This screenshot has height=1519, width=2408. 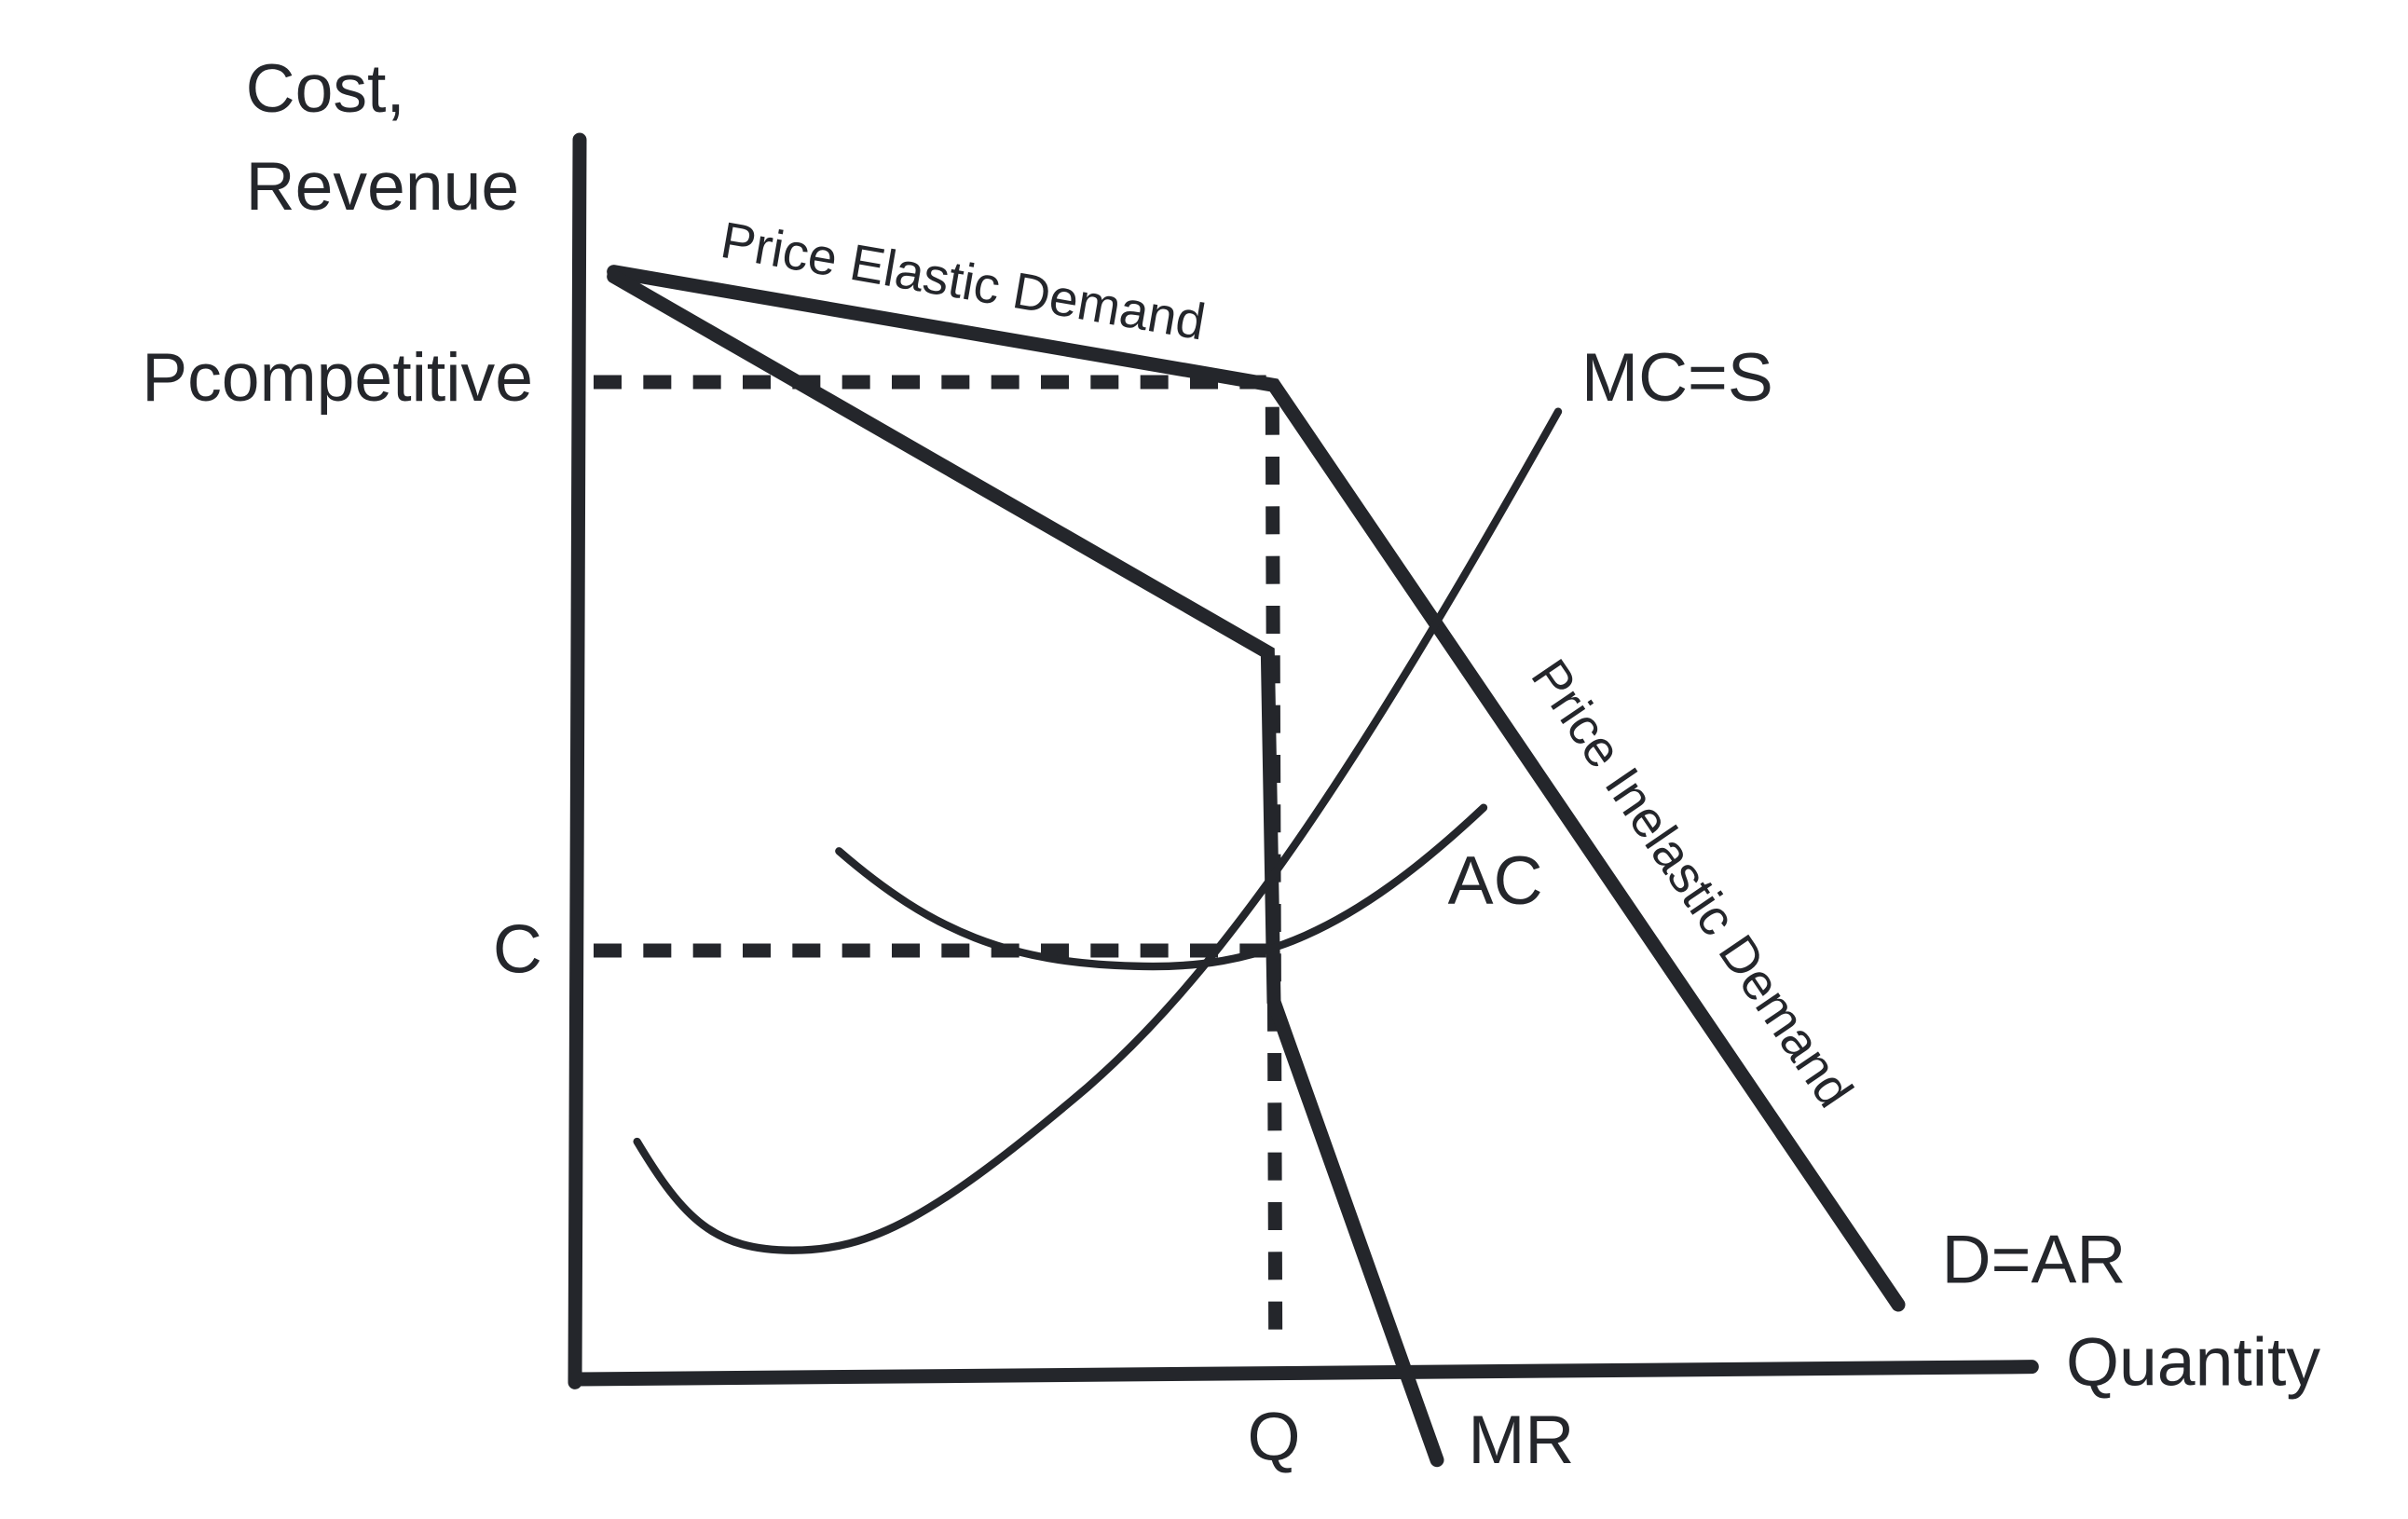 What do you see at coordinates (1496, 880) in the screenshot?
I see `ac-label: AC` at bounding box center [1496, 880].